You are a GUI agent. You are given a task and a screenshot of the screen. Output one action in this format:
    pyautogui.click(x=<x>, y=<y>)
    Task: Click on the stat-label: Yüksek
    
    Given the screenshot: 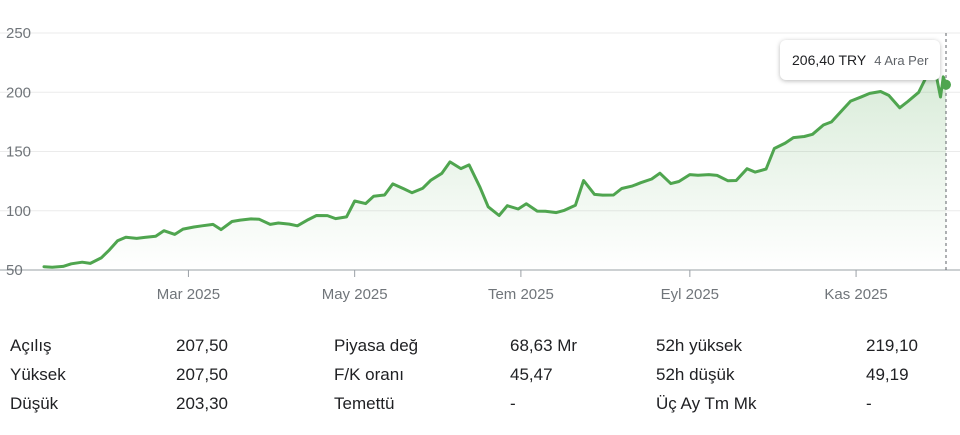 What is the action you would take?
    pyautogui.click(x=38, y=374)
    